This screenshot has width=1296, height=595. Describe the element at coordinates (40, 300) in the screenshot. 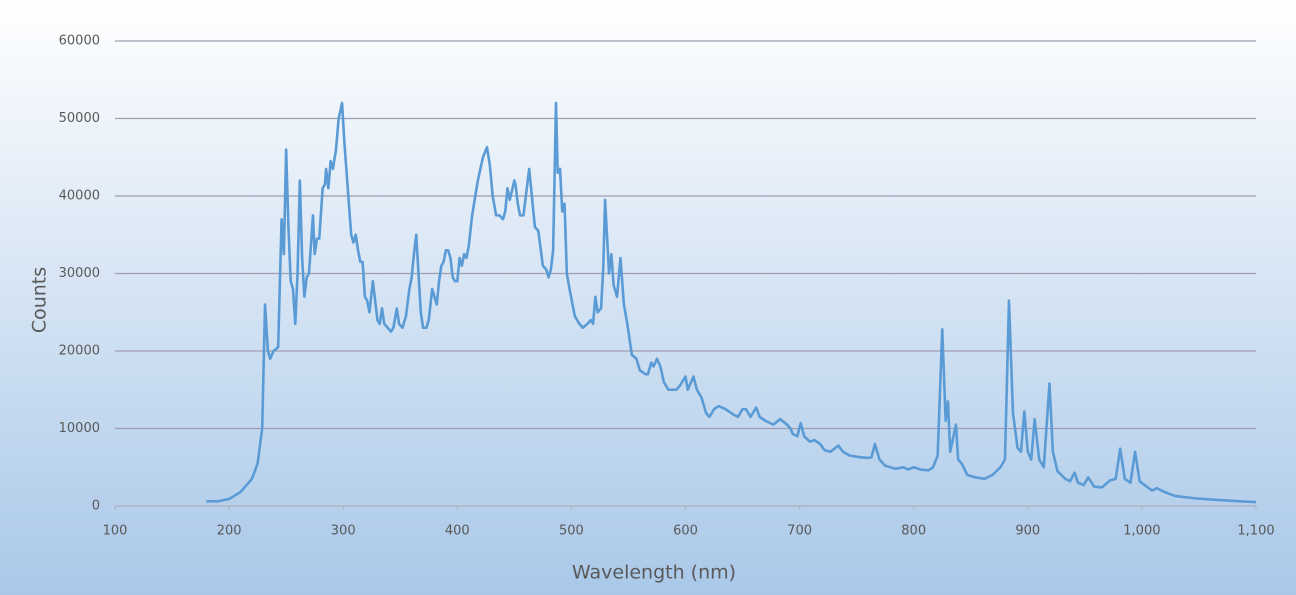

I see `y-axis-title: Counts` at that location.